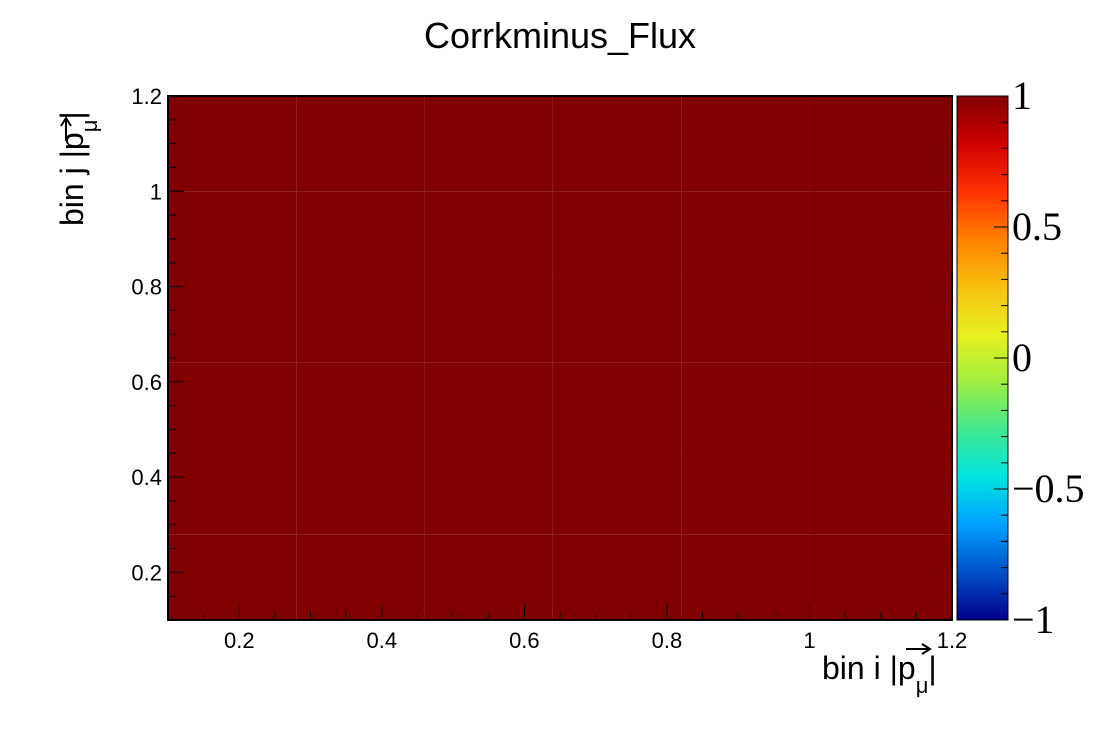 This screenshot has width=1120, height=740. Describe the element at coordinates (1022, 95) in the screenshot. I see `colorbar-tick-label: 1` at that location.